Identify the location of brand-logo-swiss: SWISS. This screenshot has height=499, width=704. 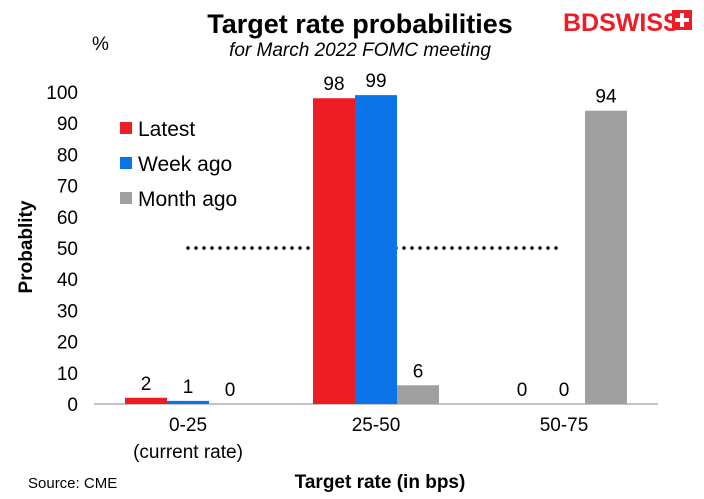
(639, 23).